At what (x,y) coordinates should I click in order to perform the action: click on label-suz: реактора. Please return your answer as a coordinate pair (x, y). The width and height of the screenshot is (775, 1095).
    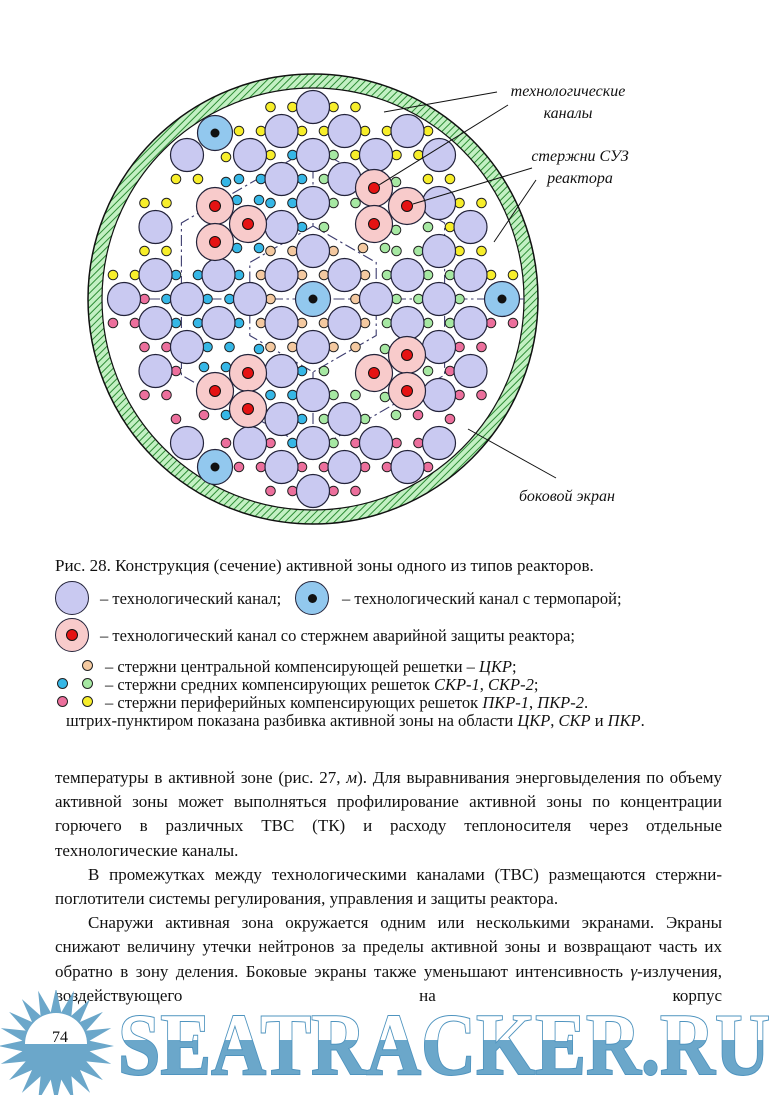
    Looking at the image, I should click on (579, 178).